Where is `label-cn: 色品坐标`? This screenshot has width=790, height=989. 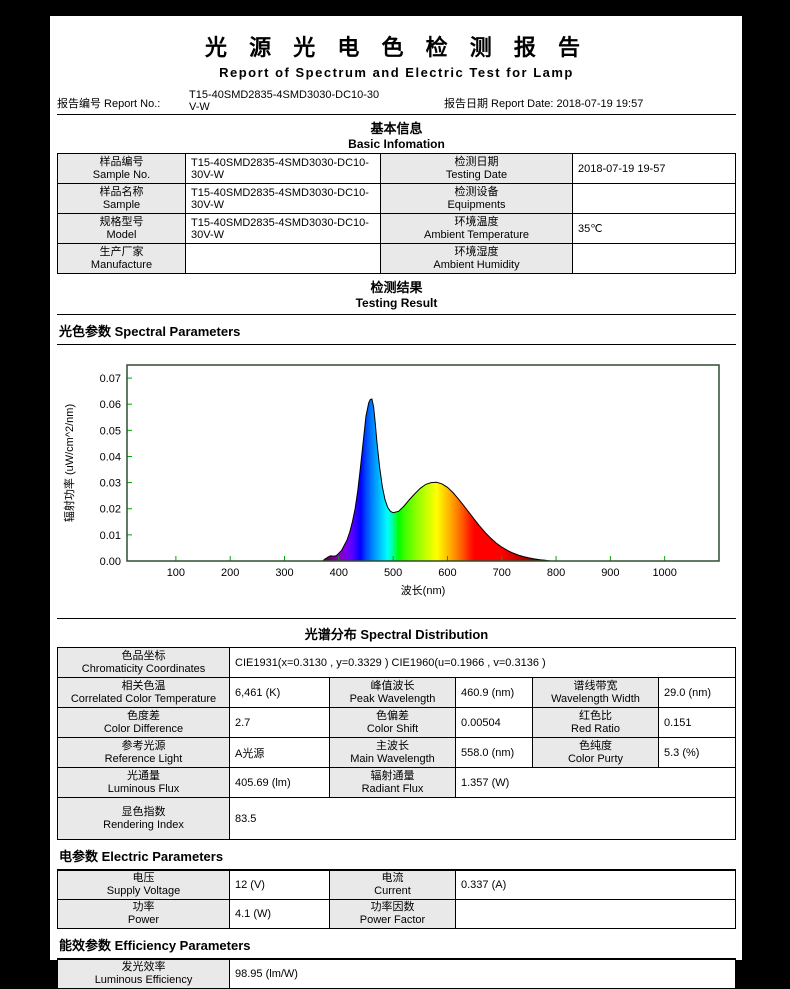
label-cn: 色品坐标 is located at coordinates (143, 655).